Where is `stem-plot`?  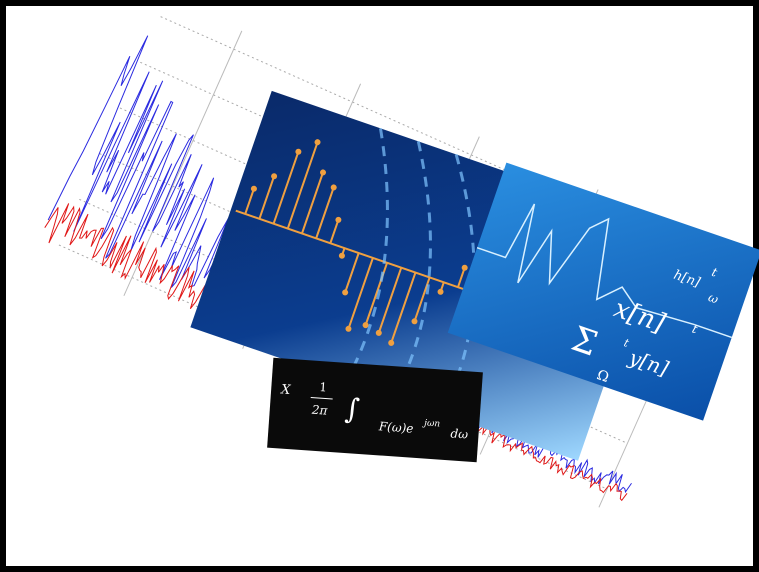
stem-plot is located at coordinates (354, 242).